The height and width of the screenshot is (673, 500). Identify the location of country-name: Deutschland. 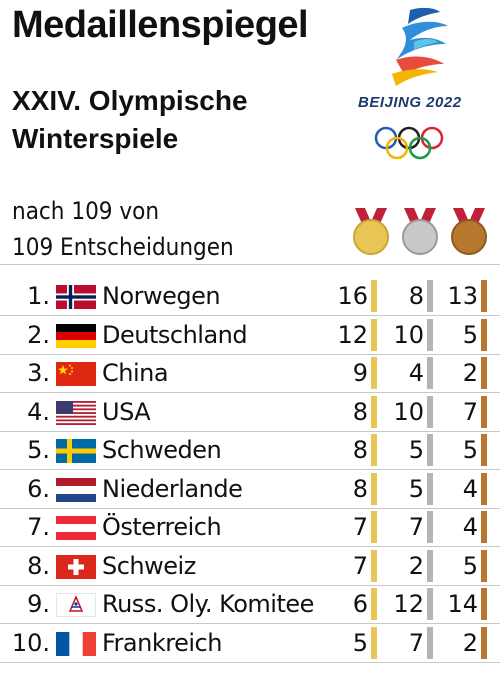
(175, 334).